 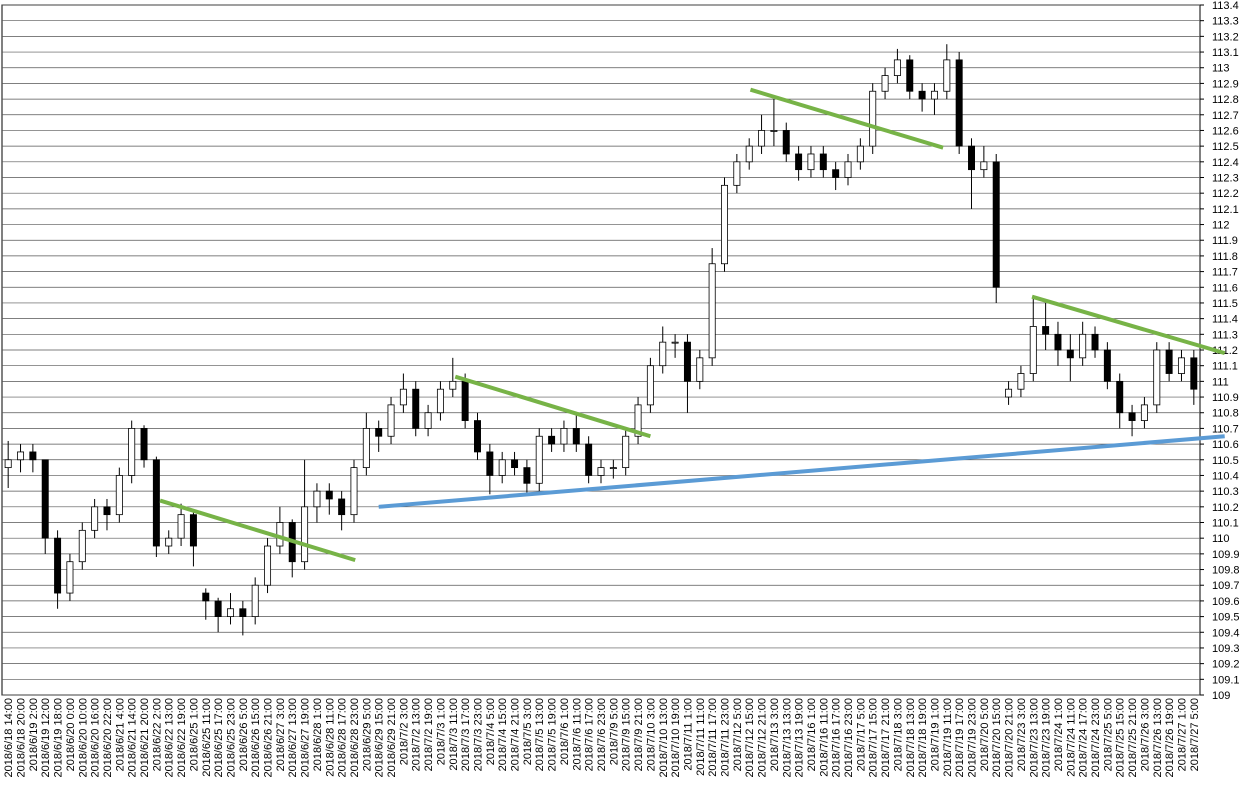 What do you see at coordinates (886, 738) in the screenshot?
I see `x-tick-label: 2018/7/17 21:00` at bounding box center [886, 738].